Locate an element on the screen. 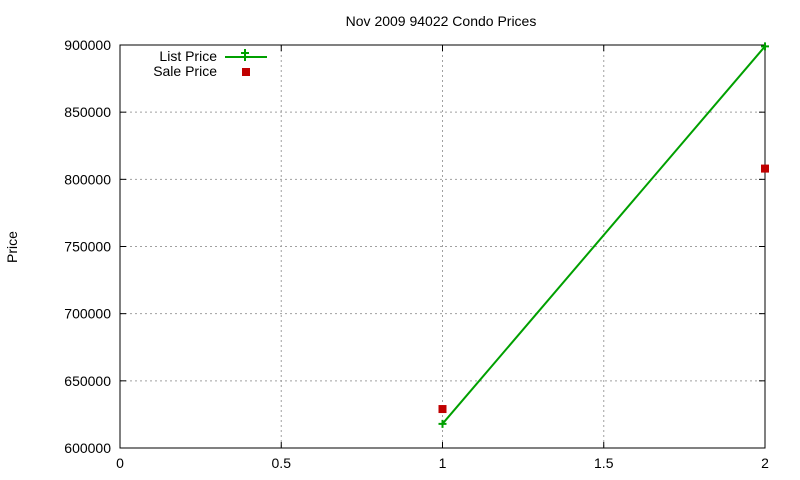 This screenshot has width=800, height=480. chart-title: Nov 2009 94022 Condo Prices is located at coordinates (441, 21).